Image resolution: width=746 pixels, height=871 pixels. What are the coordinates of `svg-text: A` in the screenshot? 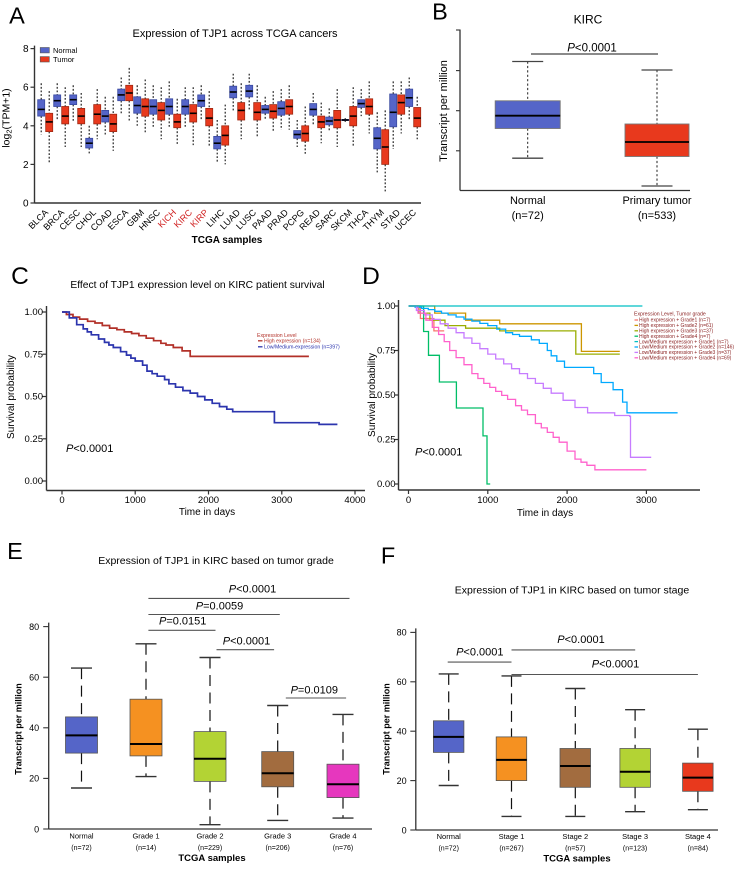 It's located at (17, 16).